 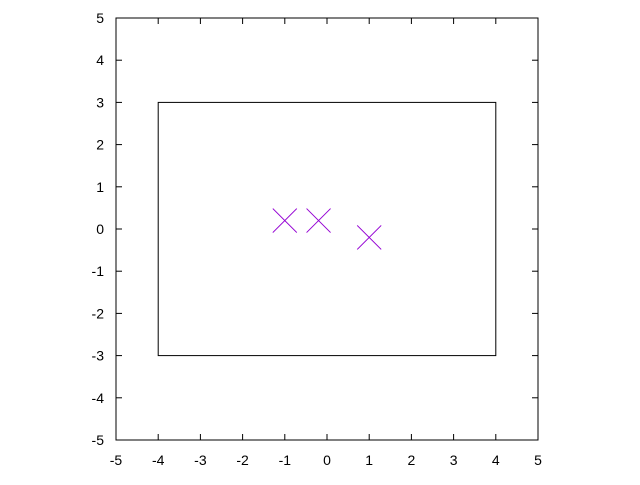 I want to click on y-tick-label: -3, so click(x=98, y=356).